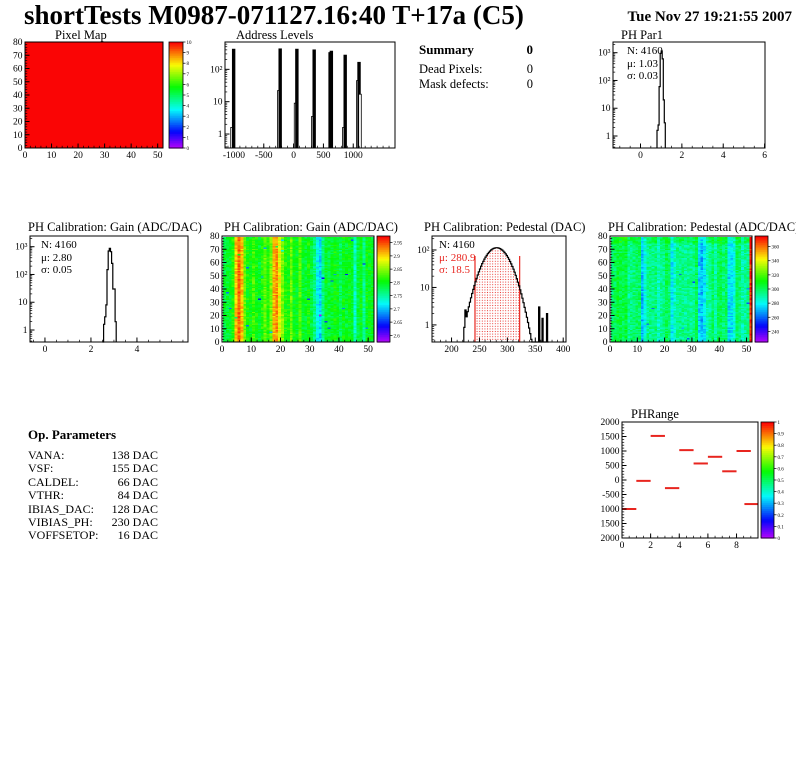 Image resolution: width=796 pixels, height=772 pixels. Describe the element at coordinates (476, 67) in the screenshot. I see `summary-panel: Summary 0 Dead Pixels: 0 Mask defects: 0` at that location.